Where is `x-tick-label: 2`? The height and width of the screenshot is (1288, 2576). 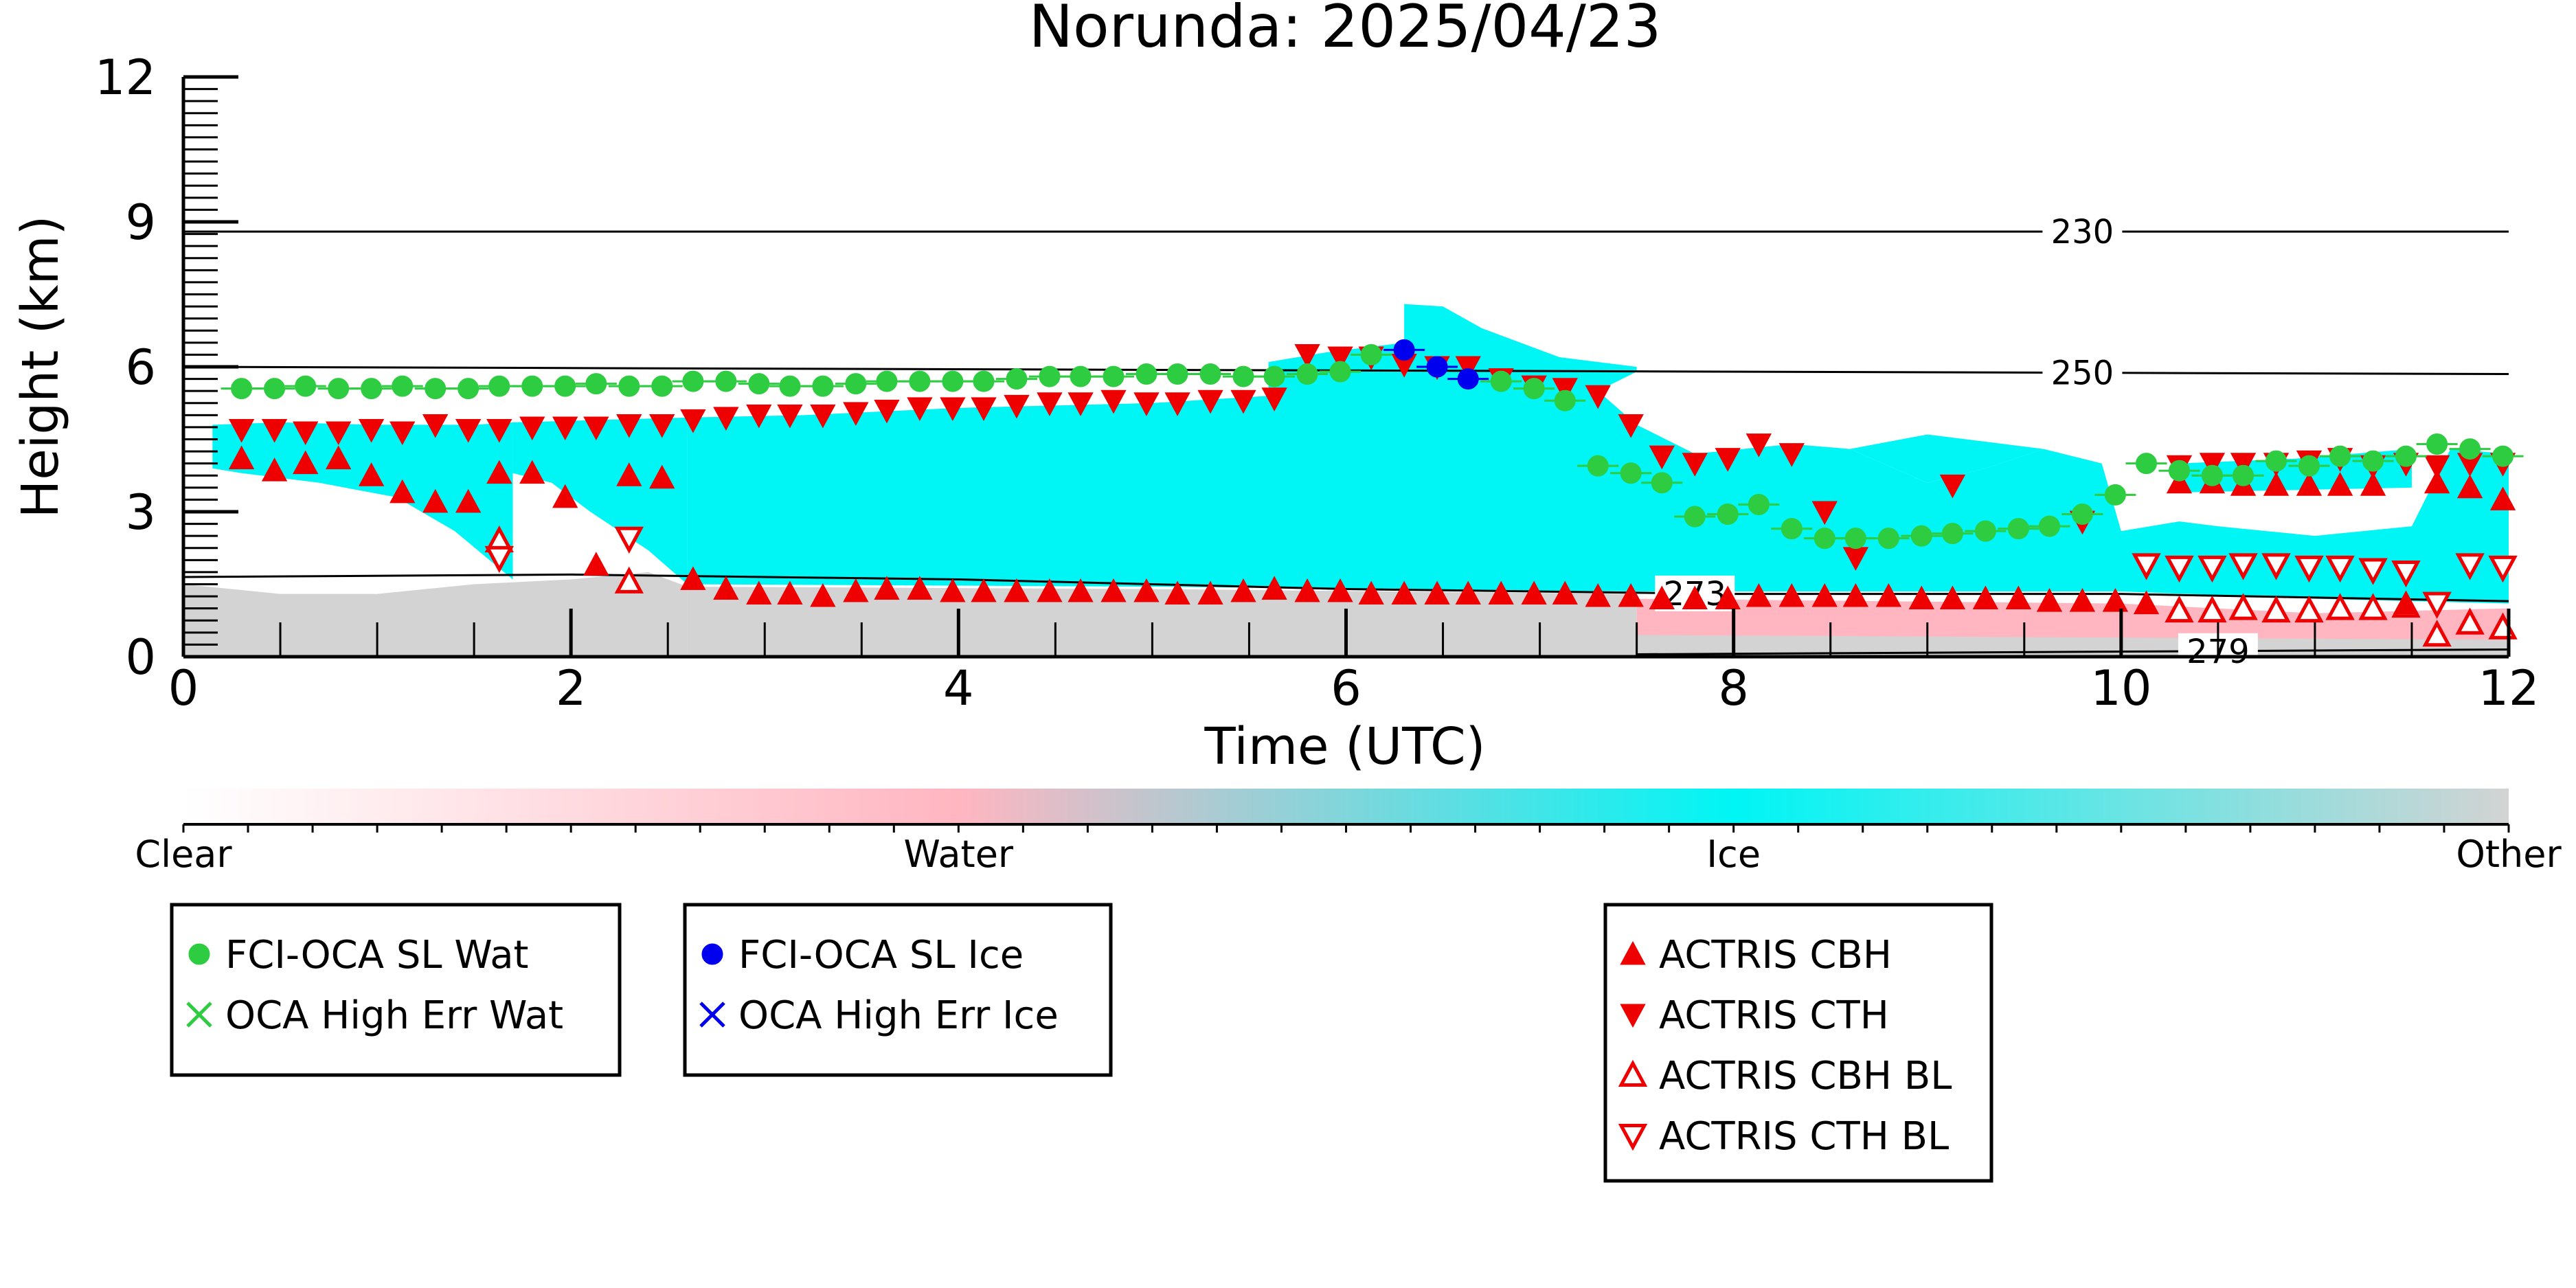 x-tick-label: 2 is located at coordinates (571, 688).